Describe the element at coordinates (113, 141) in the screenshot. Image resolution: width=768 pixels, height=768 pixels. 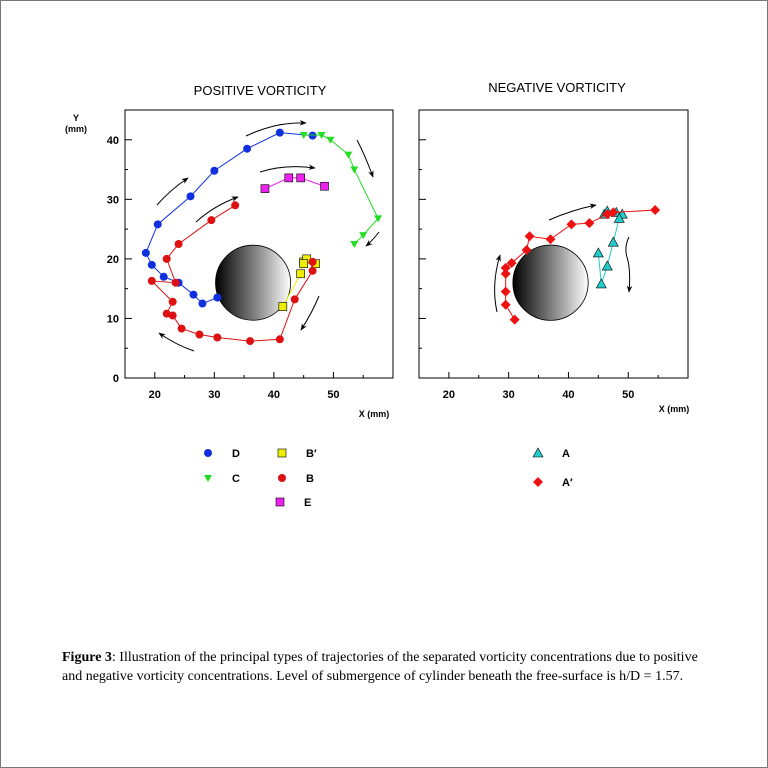
I see `y-tick-label: 40` at that location.